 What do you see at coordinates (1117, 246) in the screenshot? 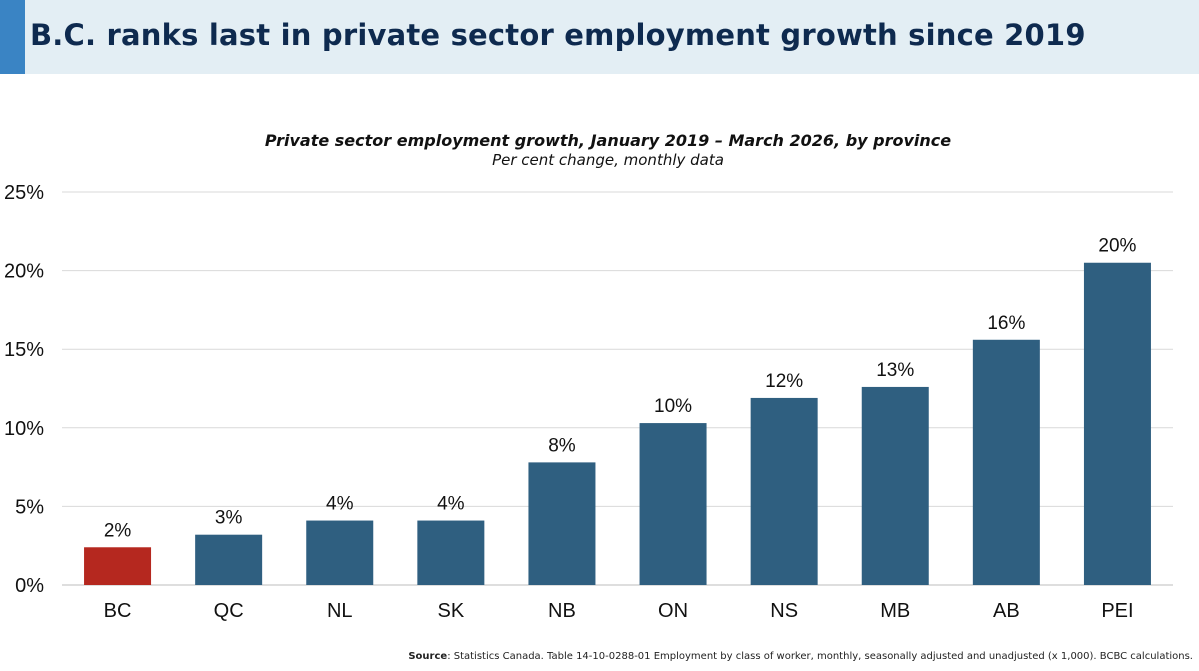
I see `data-label-pei: 20%` at bounding box center [1117, 246].